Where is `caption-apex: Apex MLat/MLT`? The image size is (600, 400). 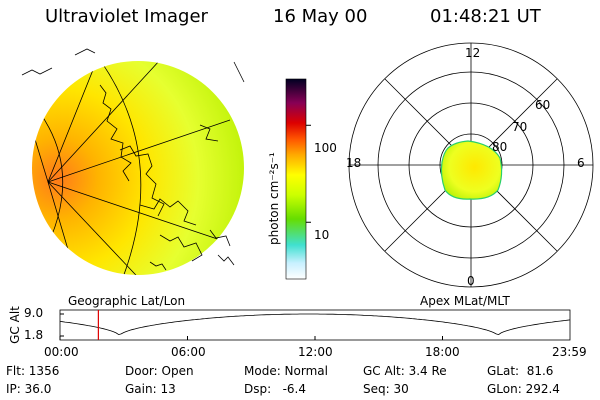
caption-apex: Apex MLat/MLT is located at coordinates (465, 301).